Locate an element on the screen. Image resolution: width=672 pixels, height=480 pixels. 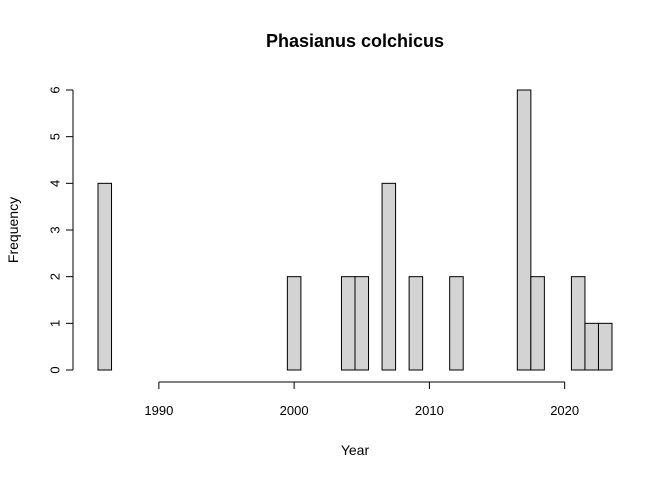
bar-1986 is located at coordinates (105, 276).